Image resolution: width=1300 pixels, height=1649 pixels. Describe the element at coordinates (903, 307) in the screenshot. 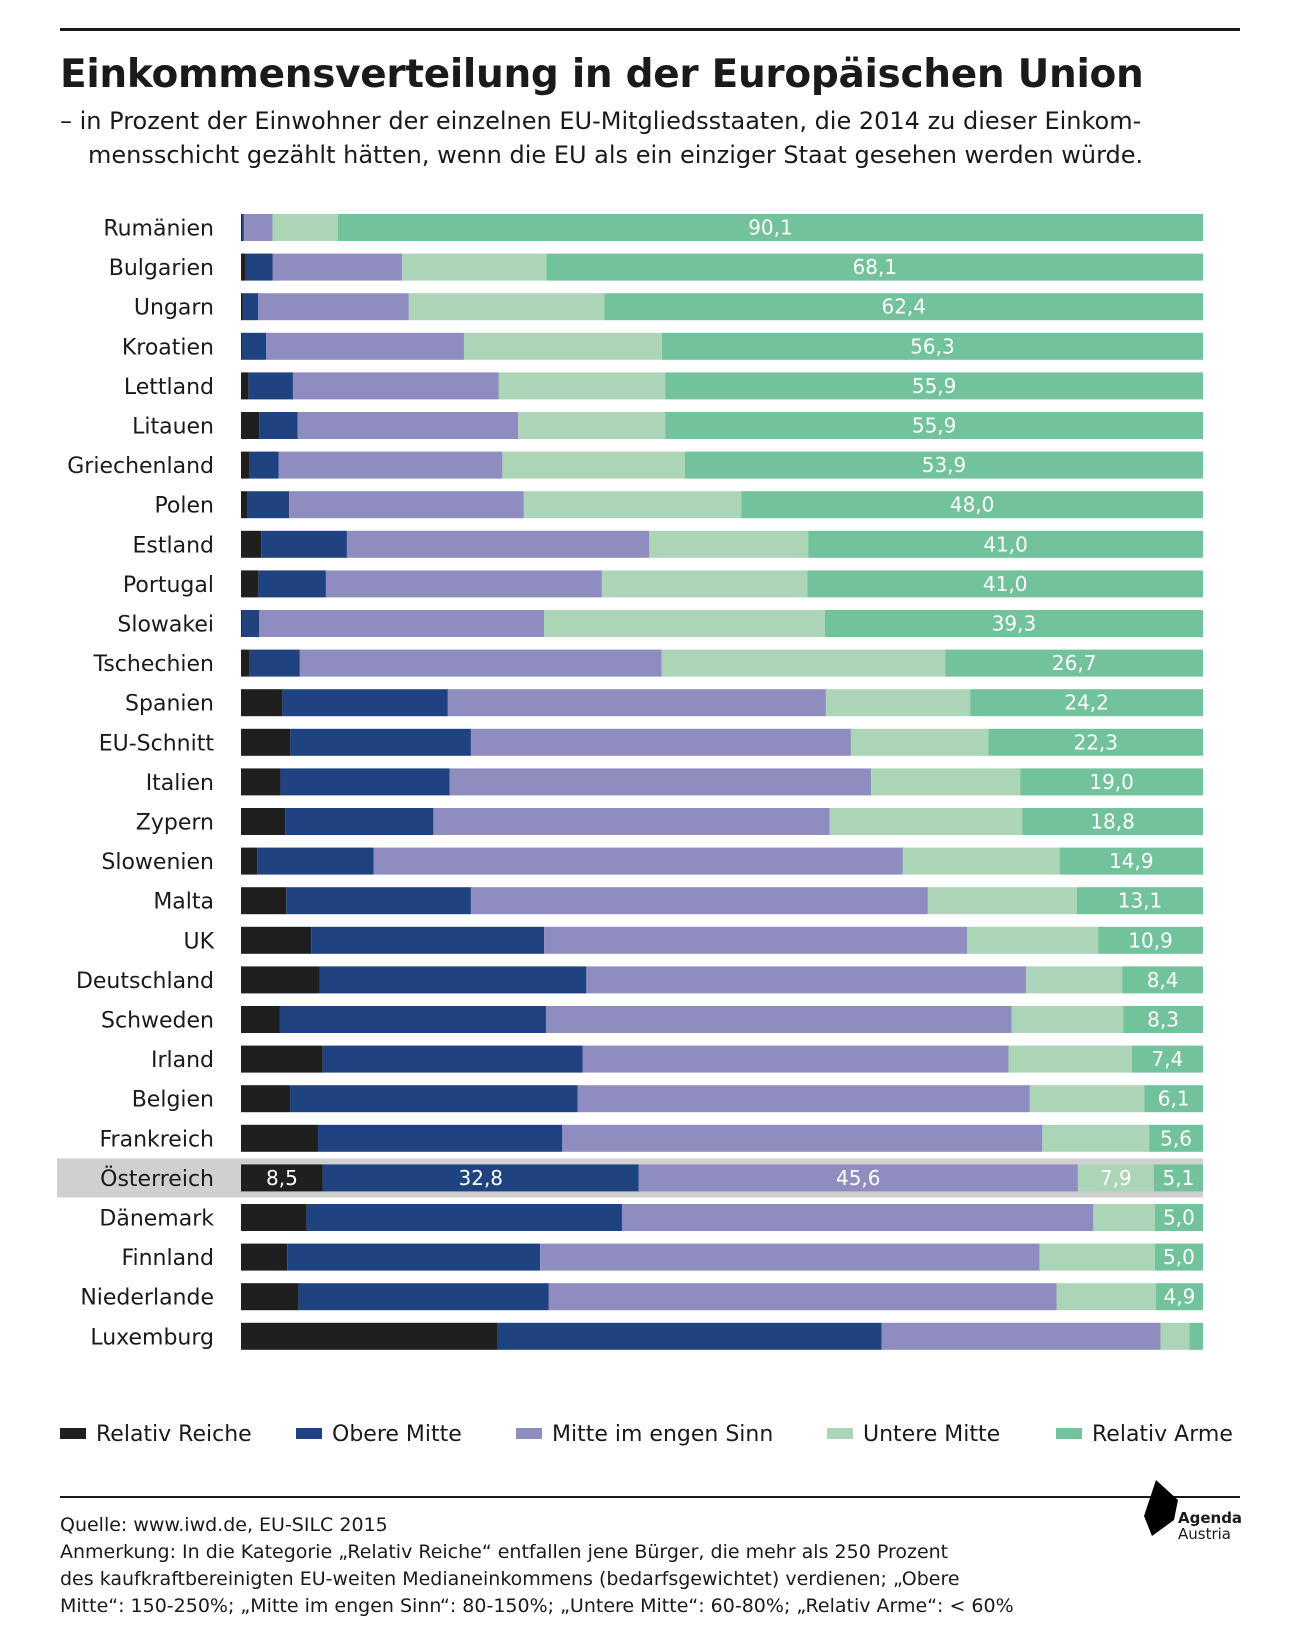

I see `data-label: 62,4` at that location.